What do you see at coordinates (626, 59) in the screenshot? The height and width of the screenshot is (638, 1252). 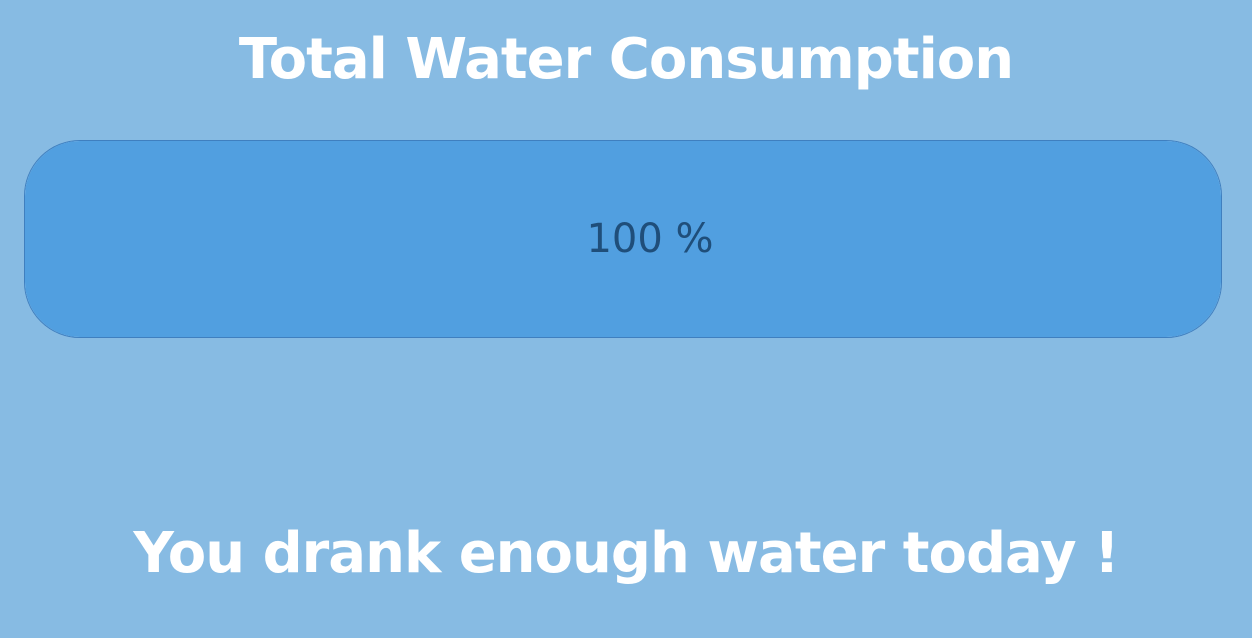 I see `page-title: Total Water Consumption` at bounding box center [626, 59].